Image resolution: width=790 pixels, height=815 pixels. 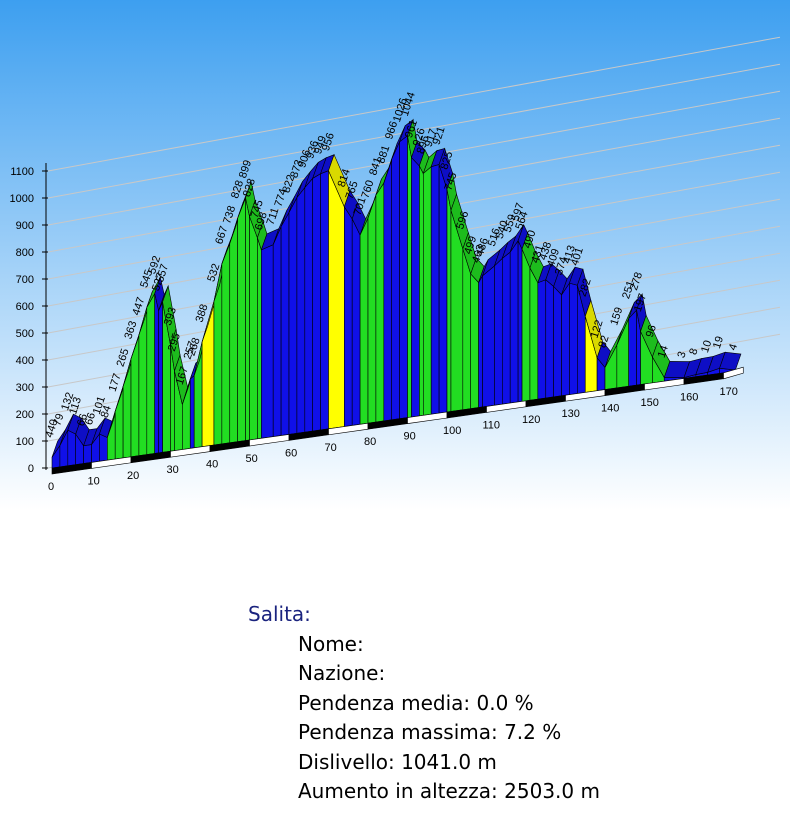 I want to click on altitude-label: 413, so click(x=569, y=254).